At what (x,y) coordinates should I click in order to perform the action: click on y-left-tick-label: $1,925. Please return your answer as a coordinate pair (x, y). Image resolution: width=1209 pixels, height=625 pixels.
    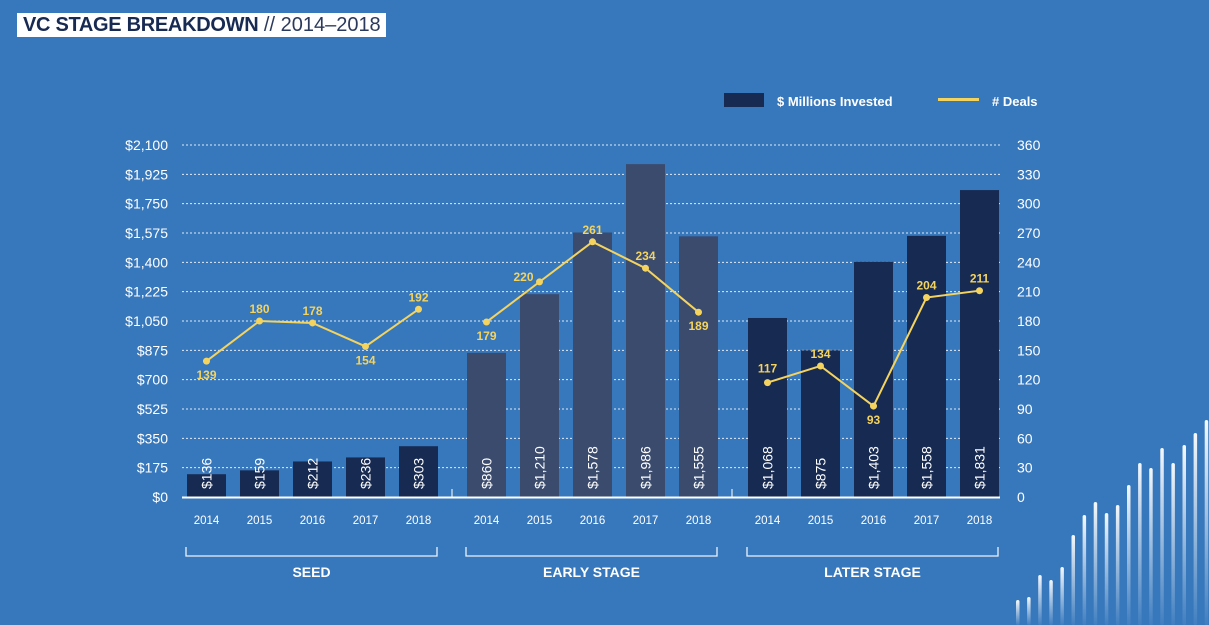
    Looking at the image, I should click on (146, 174).